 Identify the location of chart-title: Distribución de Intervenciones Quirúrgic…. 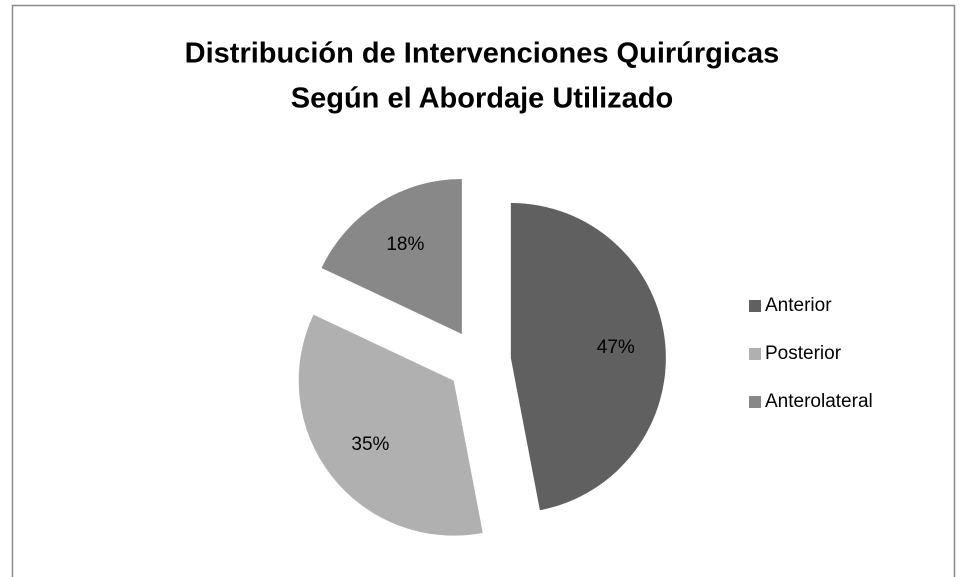
(482, 54).